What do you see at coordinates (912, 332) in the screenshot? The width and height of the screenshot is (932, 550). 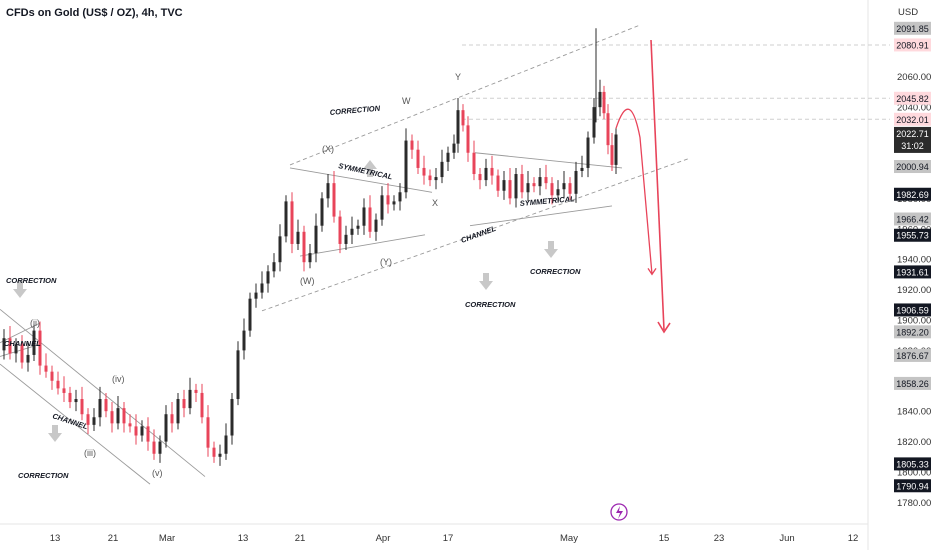 I see `price-label: 1892.20` at bounding box center [912, 332].